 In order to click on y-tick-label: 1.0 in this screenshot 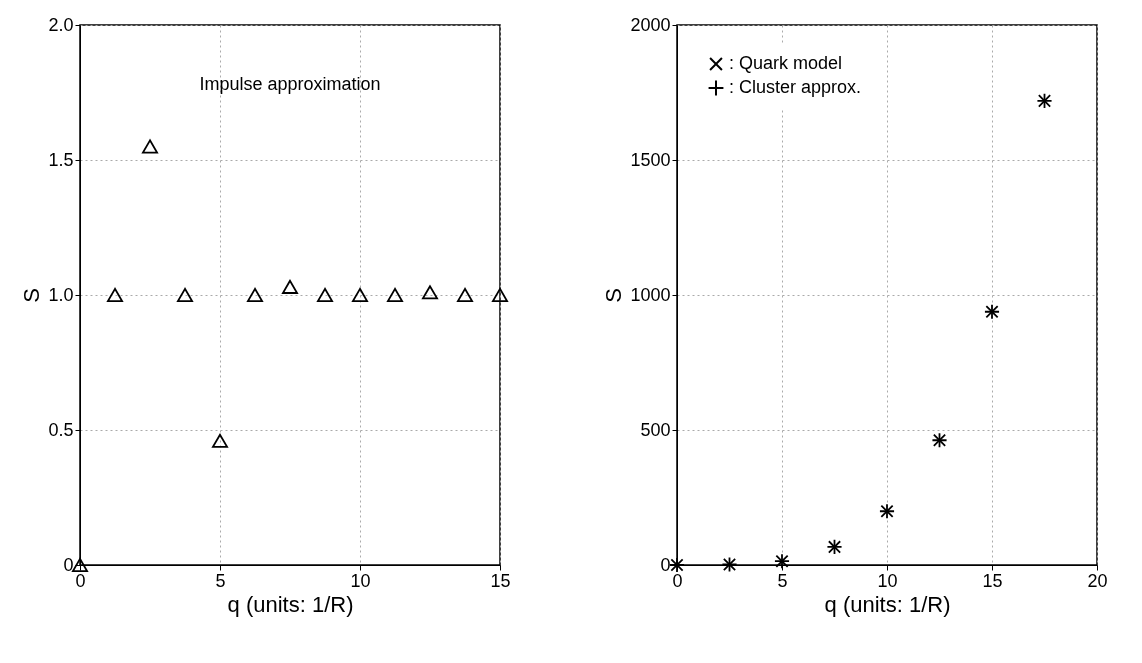, I will do `click(61, 294)`.